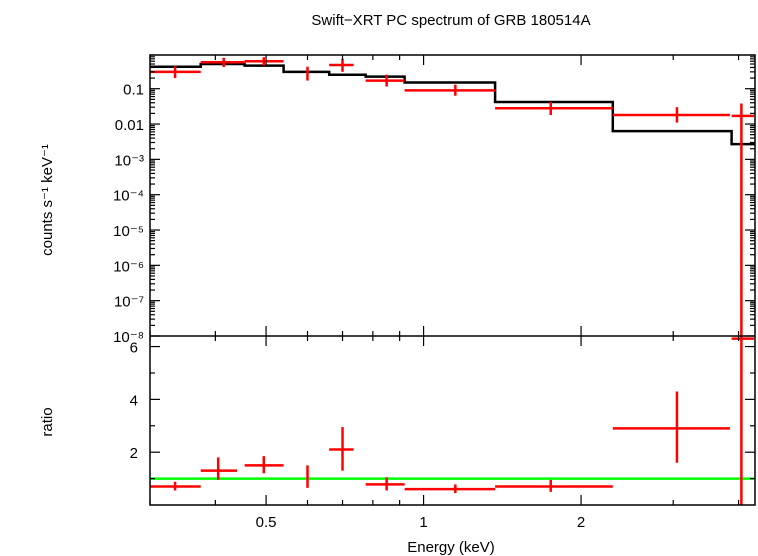  I want to click on x-tick-label: 2, so click(581, 522).